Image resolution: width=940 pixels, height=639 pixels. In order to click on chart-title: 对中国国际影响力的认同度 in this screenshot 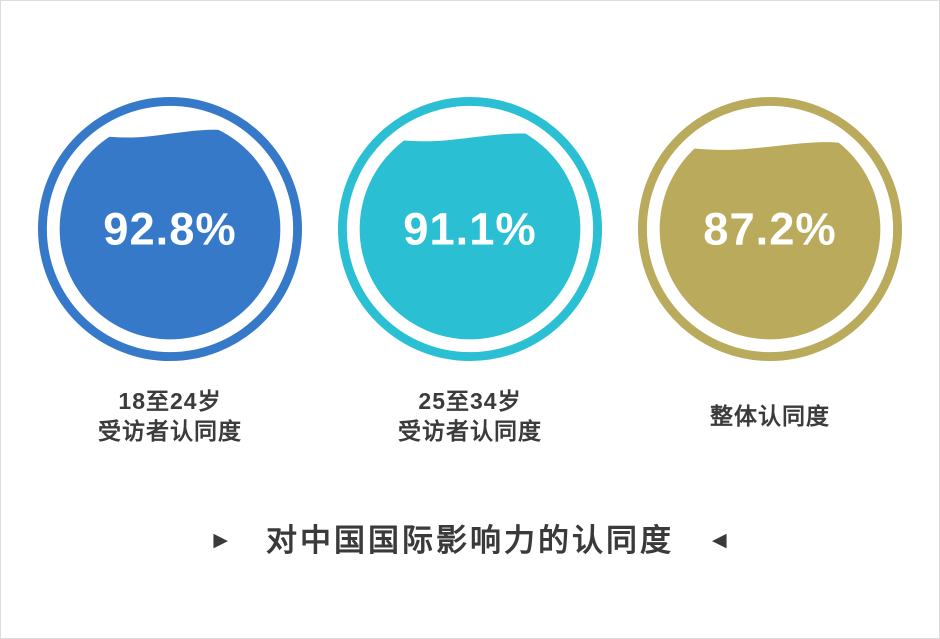, I will do `click(470, 540)`.